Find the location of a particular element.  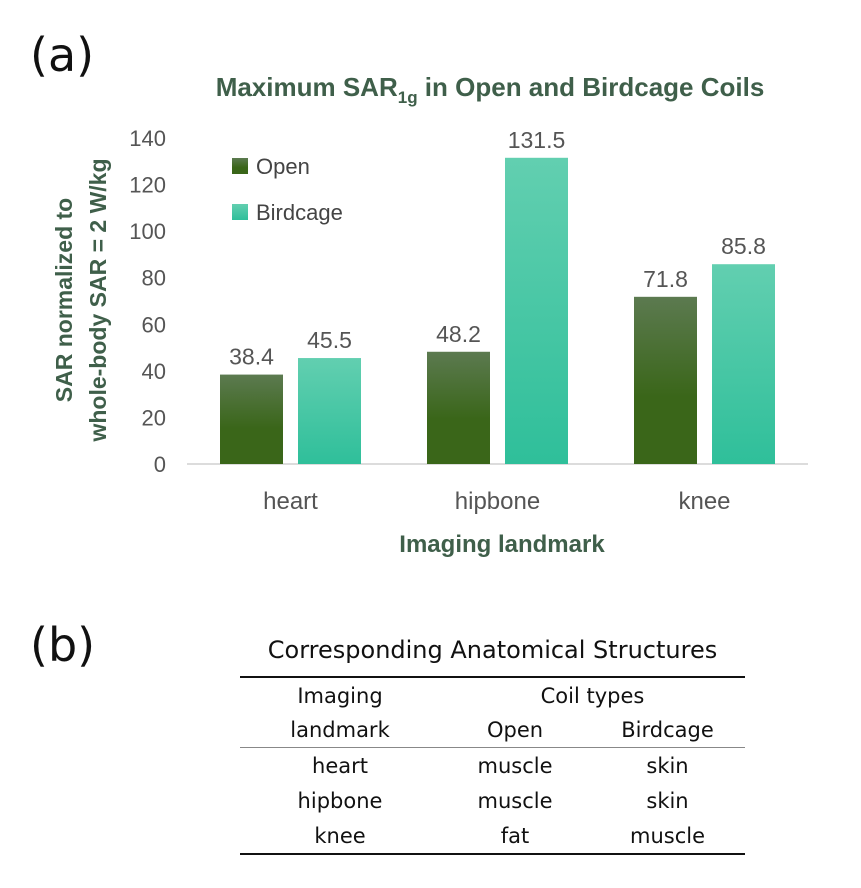

header-landmark-line2: landmark is located at coordinates (340, 730).